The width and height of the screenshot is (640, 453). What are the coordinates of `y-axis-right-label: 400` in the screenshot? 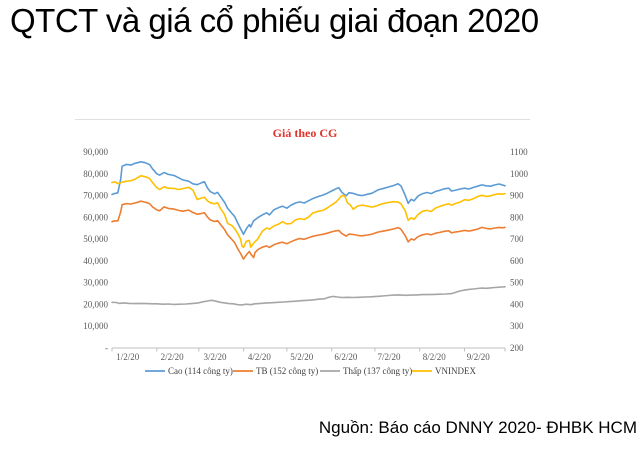 It's located at (517, 304).